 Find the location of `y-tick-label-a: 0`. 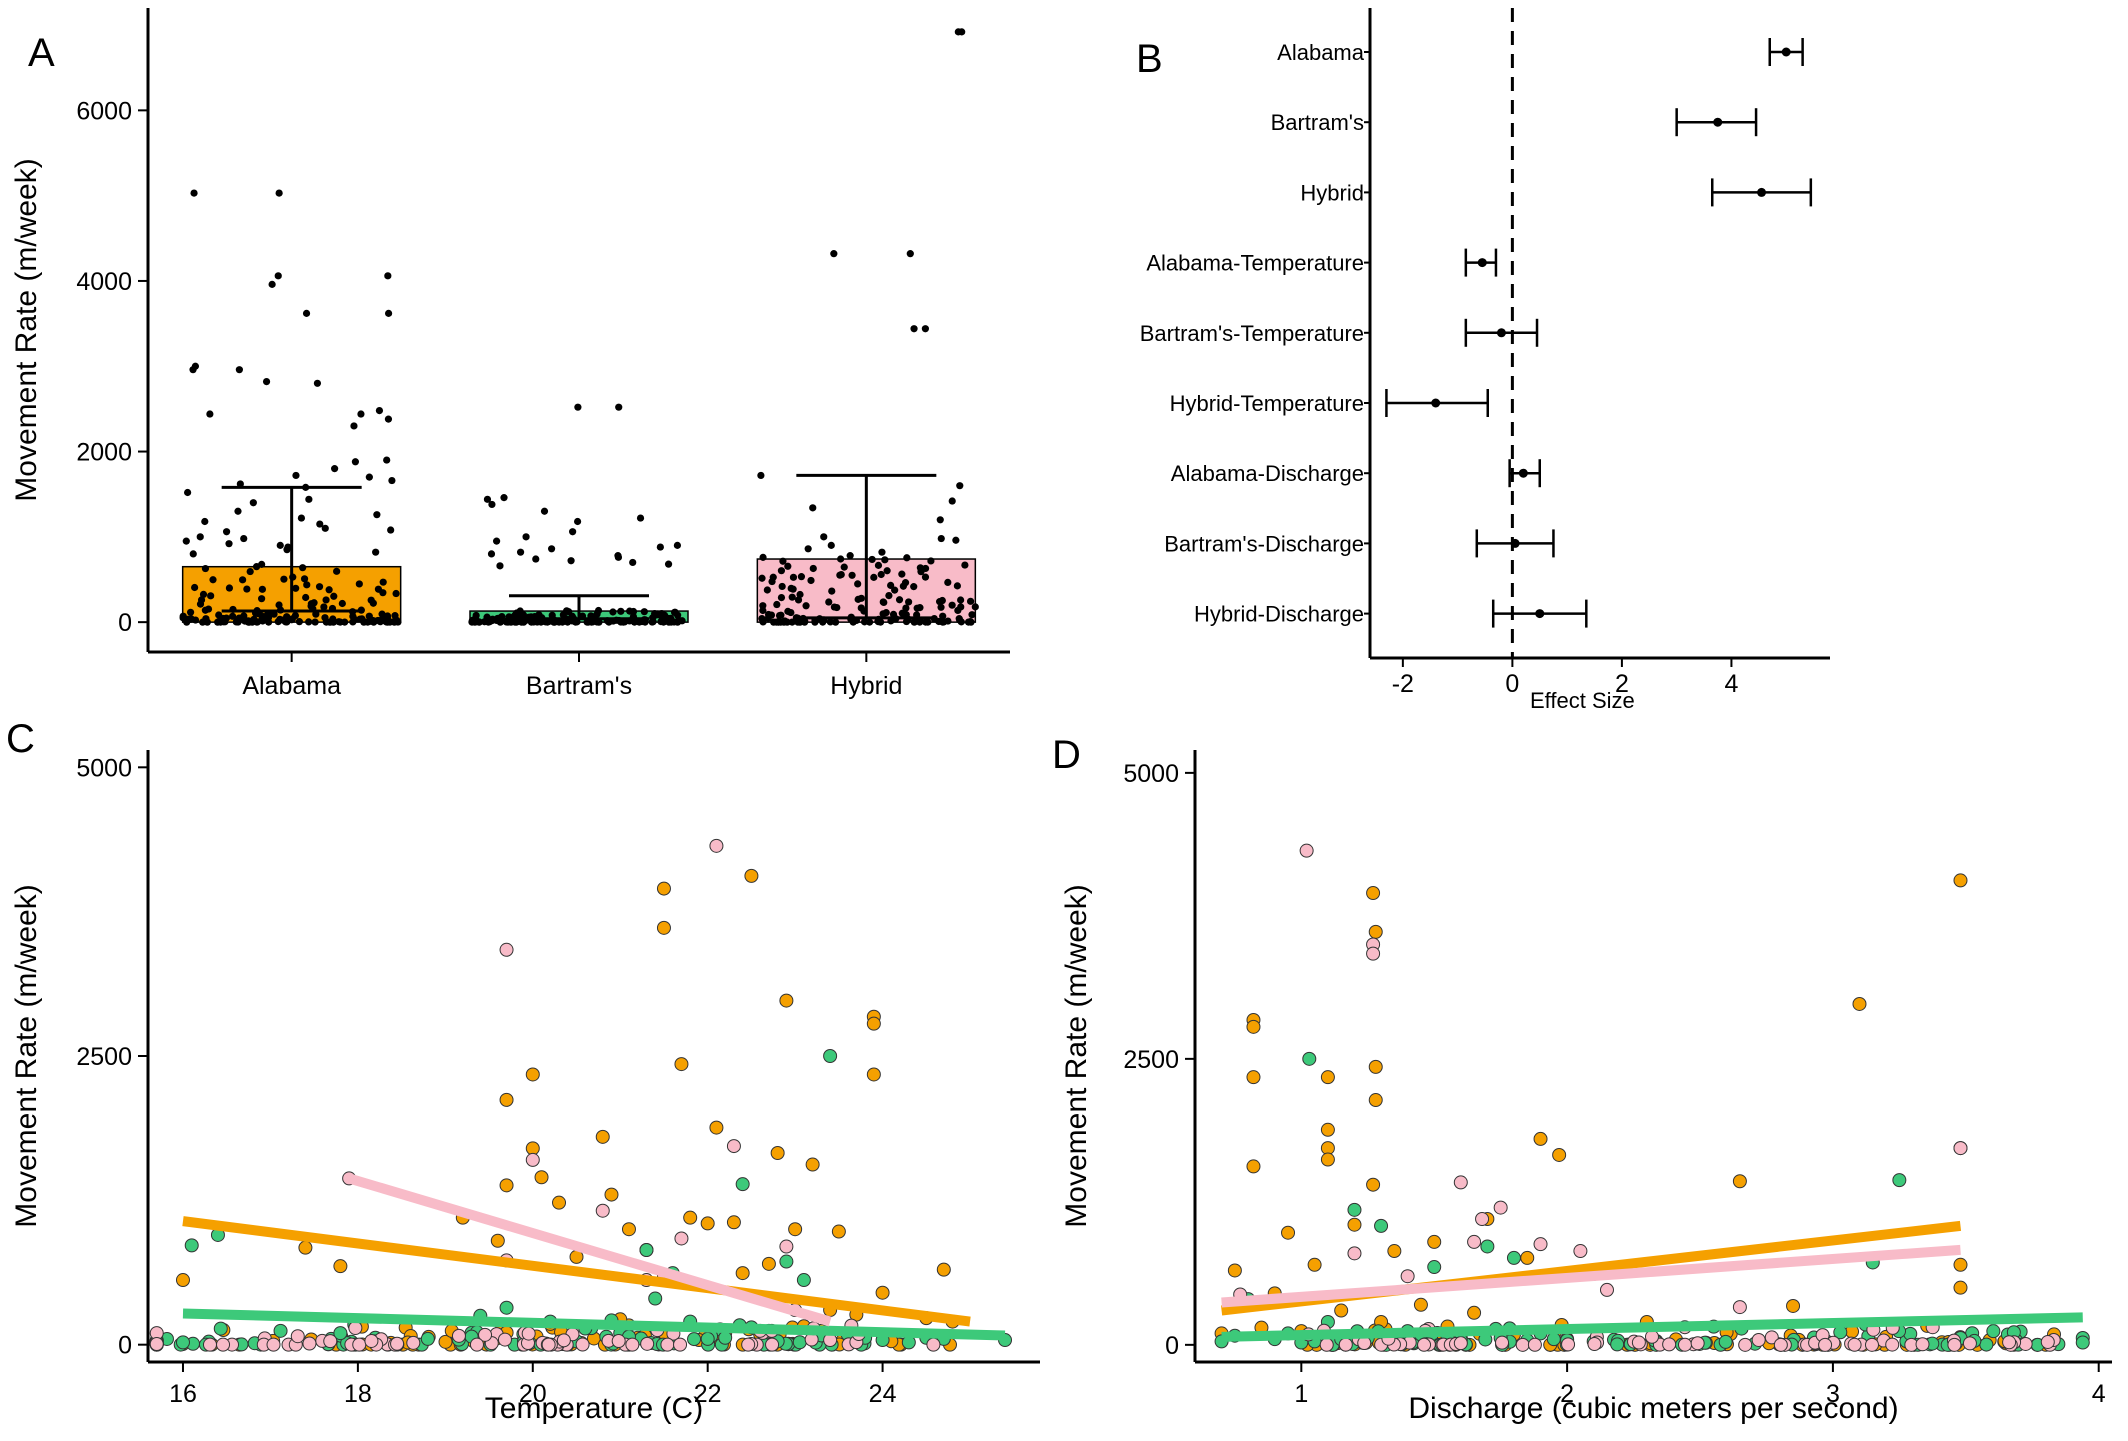

y-tick-label-a: 0 is located at coordinates (125, 623).